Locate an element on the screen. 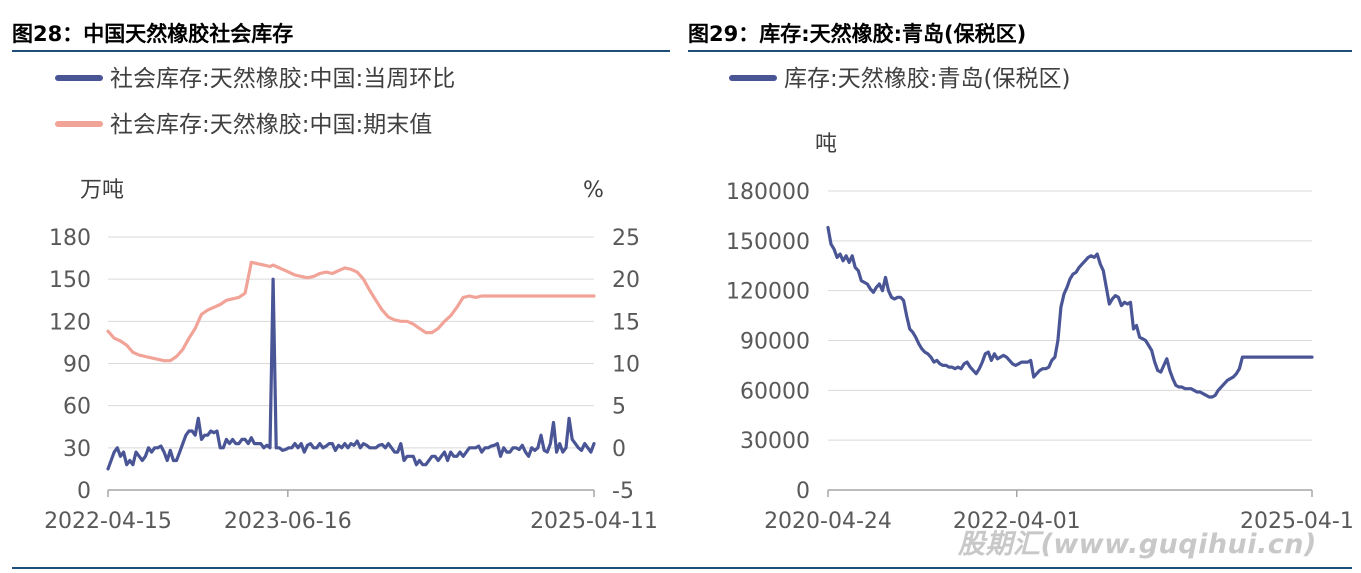 This screenshot has width=1361, height=573. y-right-tick-label: 25 is located at coordinates (626, 238).